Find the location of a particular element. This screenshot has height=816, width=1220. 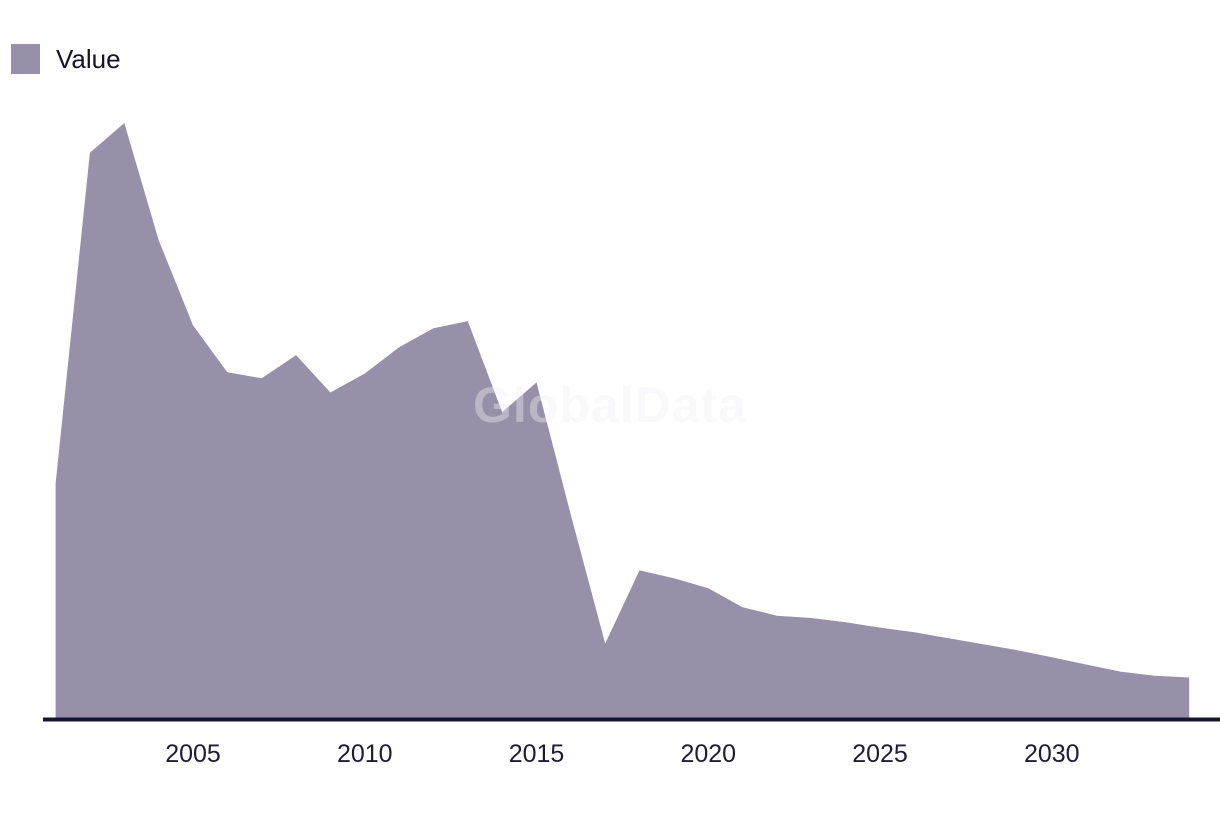

x-axis-tick-label: 2010 is located at coordinates (364, 754).